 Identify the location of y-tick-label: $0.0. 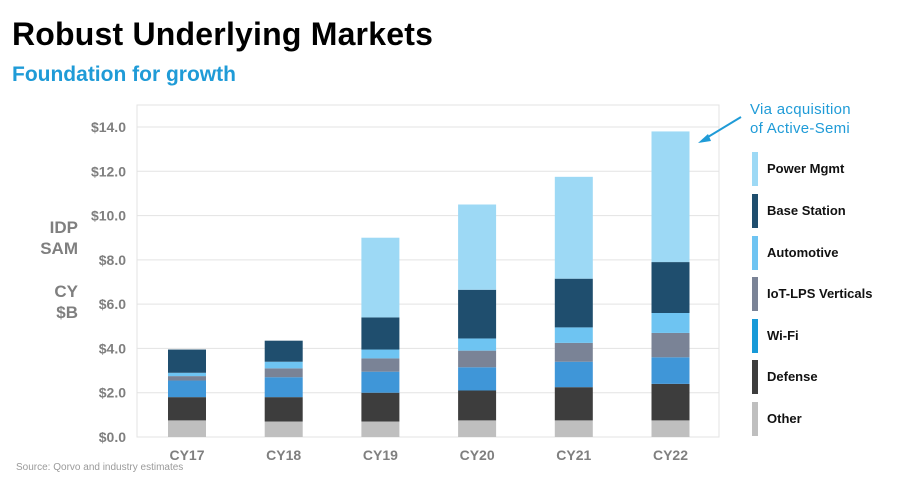
(112, 437).